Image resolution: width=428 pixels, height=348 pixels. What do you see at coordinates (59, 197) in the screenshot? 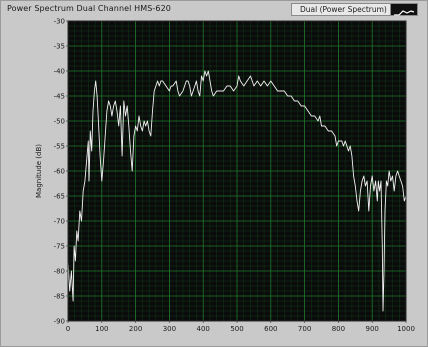
I see `y-tick-label: -65` at bounding box center [59, 197].